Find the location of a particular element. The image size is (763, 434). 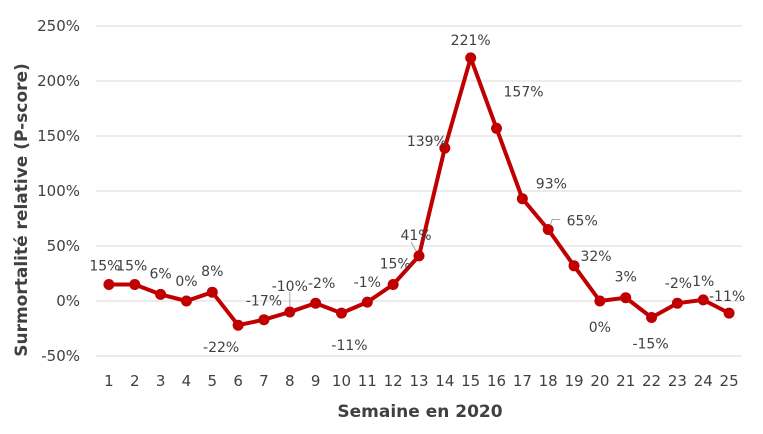

x-tick-label: 18 is located at coordinates (548, 381).